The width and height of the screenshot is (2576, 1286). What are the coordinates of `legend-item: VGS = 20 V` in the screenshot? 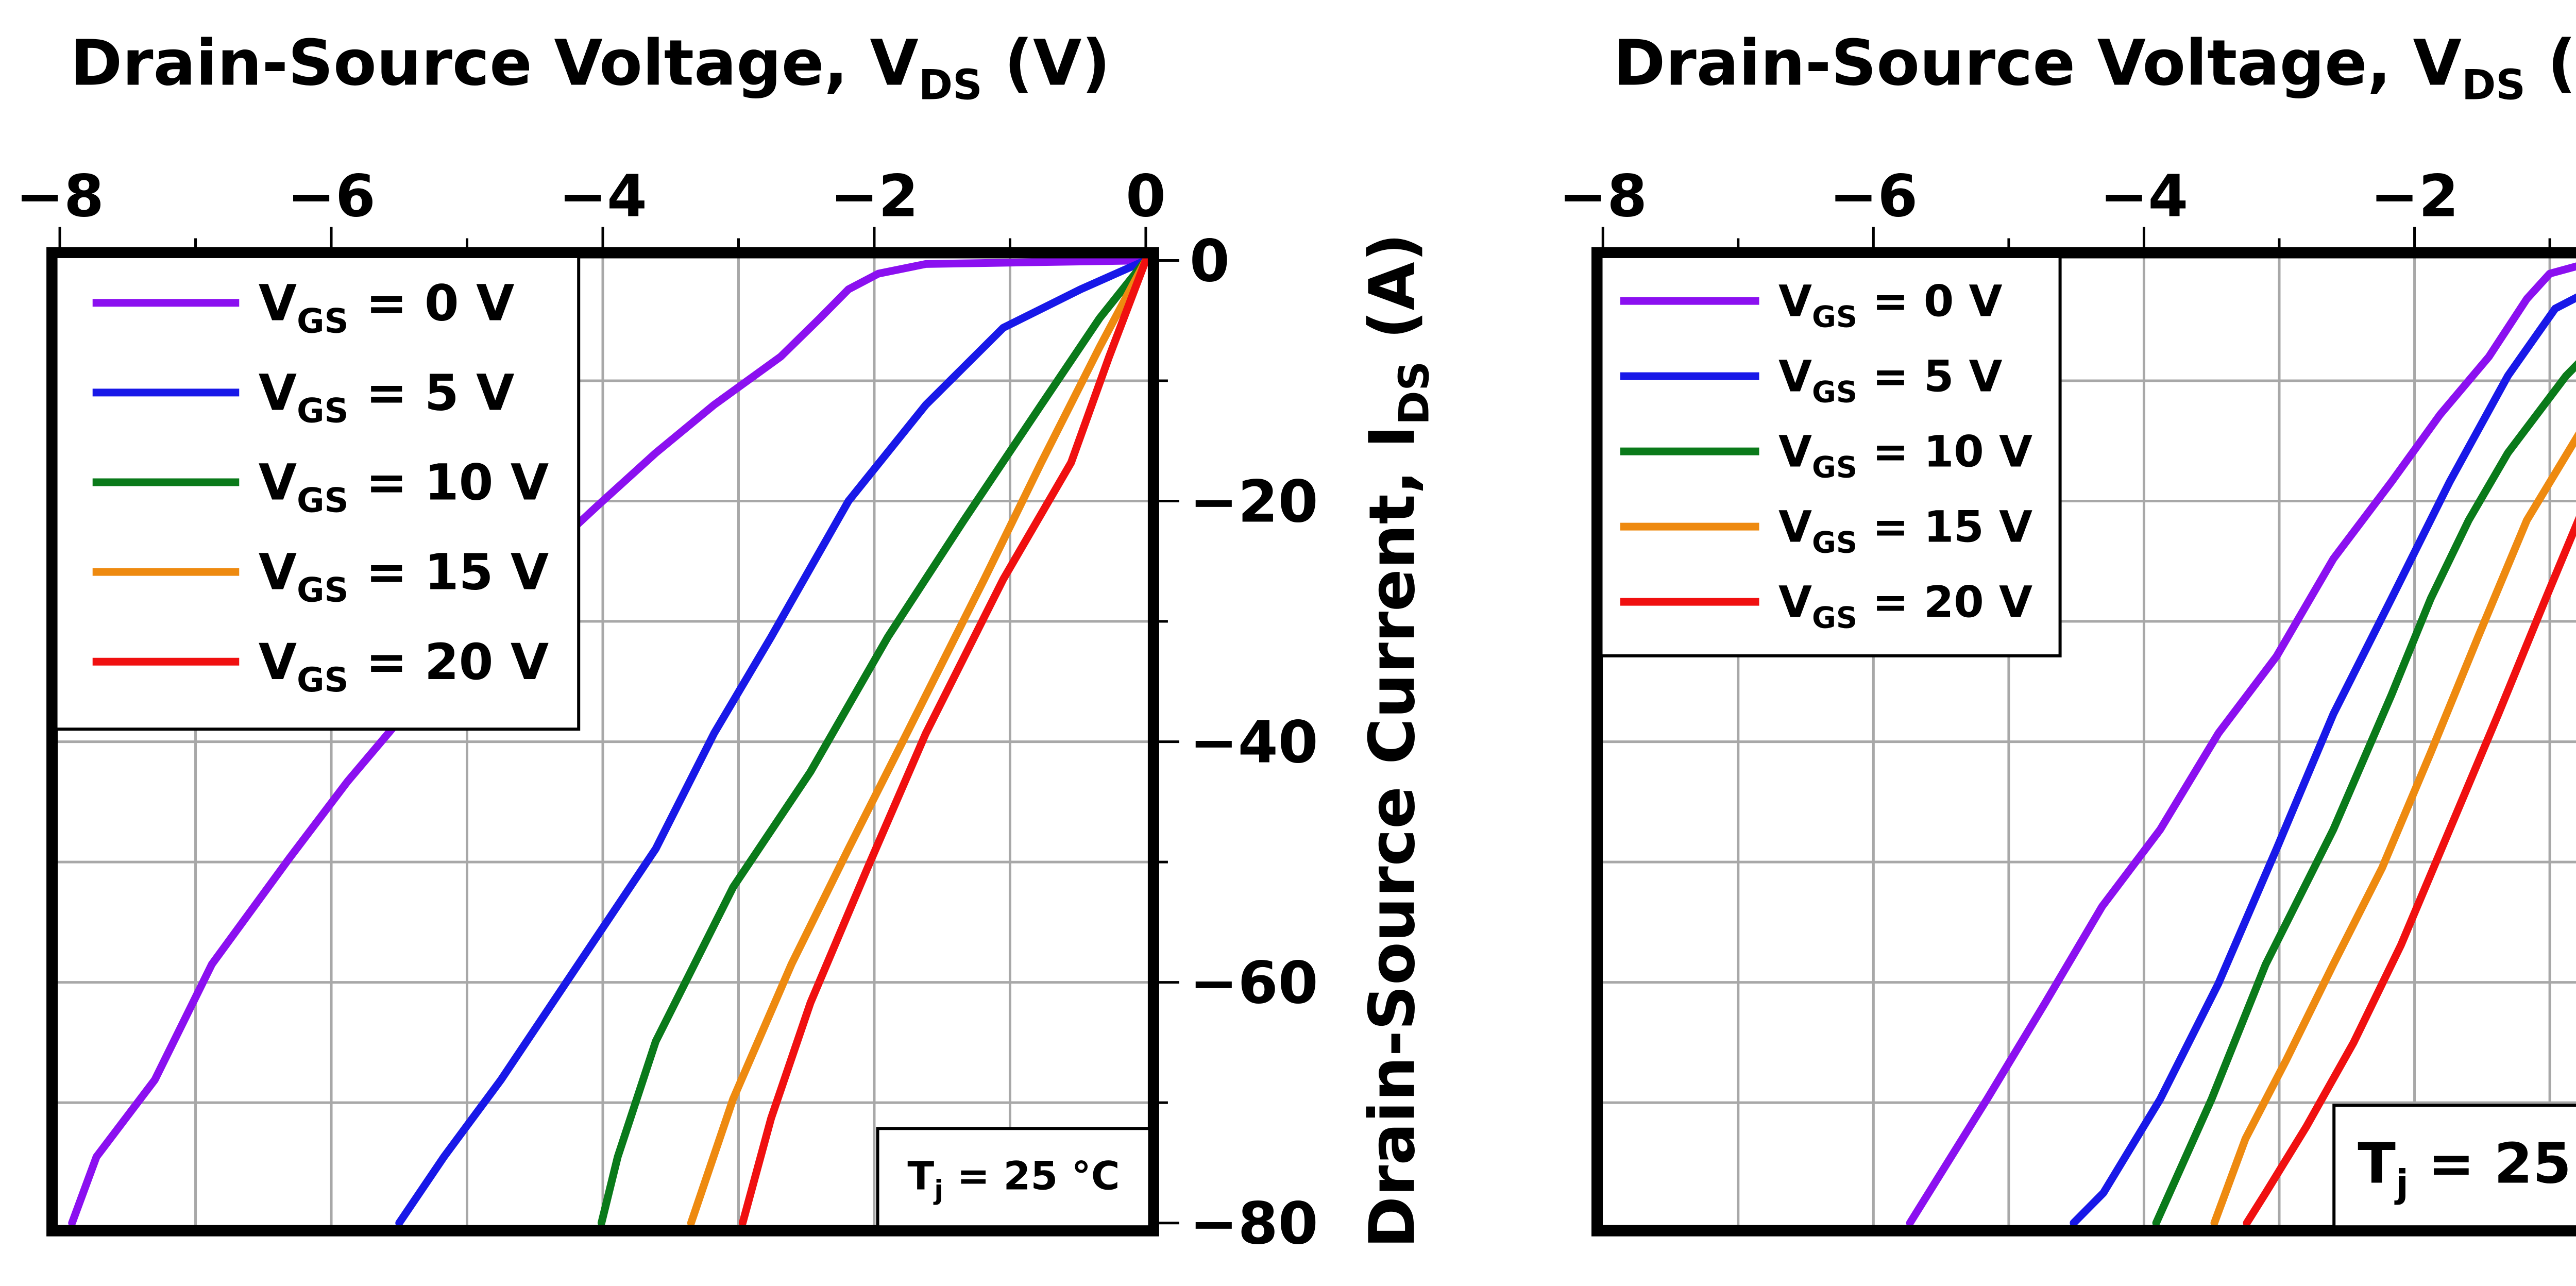 It's located at (1826, 606).